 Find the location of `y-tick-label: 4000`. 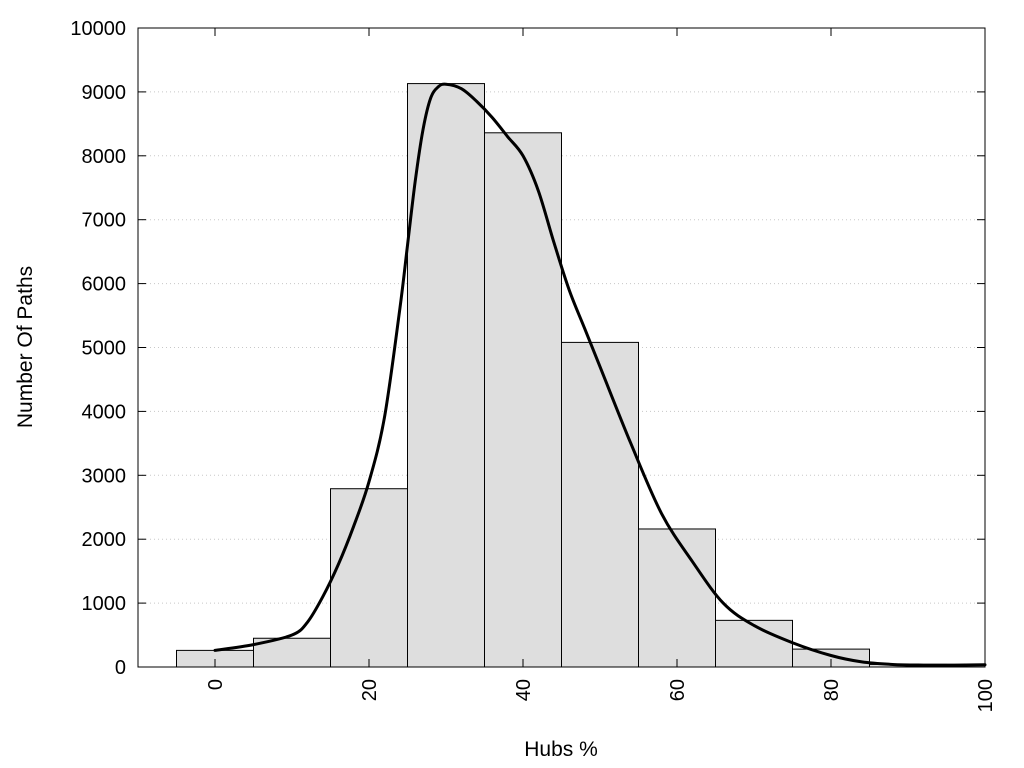

y-tick-label: 4000 is located at coordinates (104, 412).